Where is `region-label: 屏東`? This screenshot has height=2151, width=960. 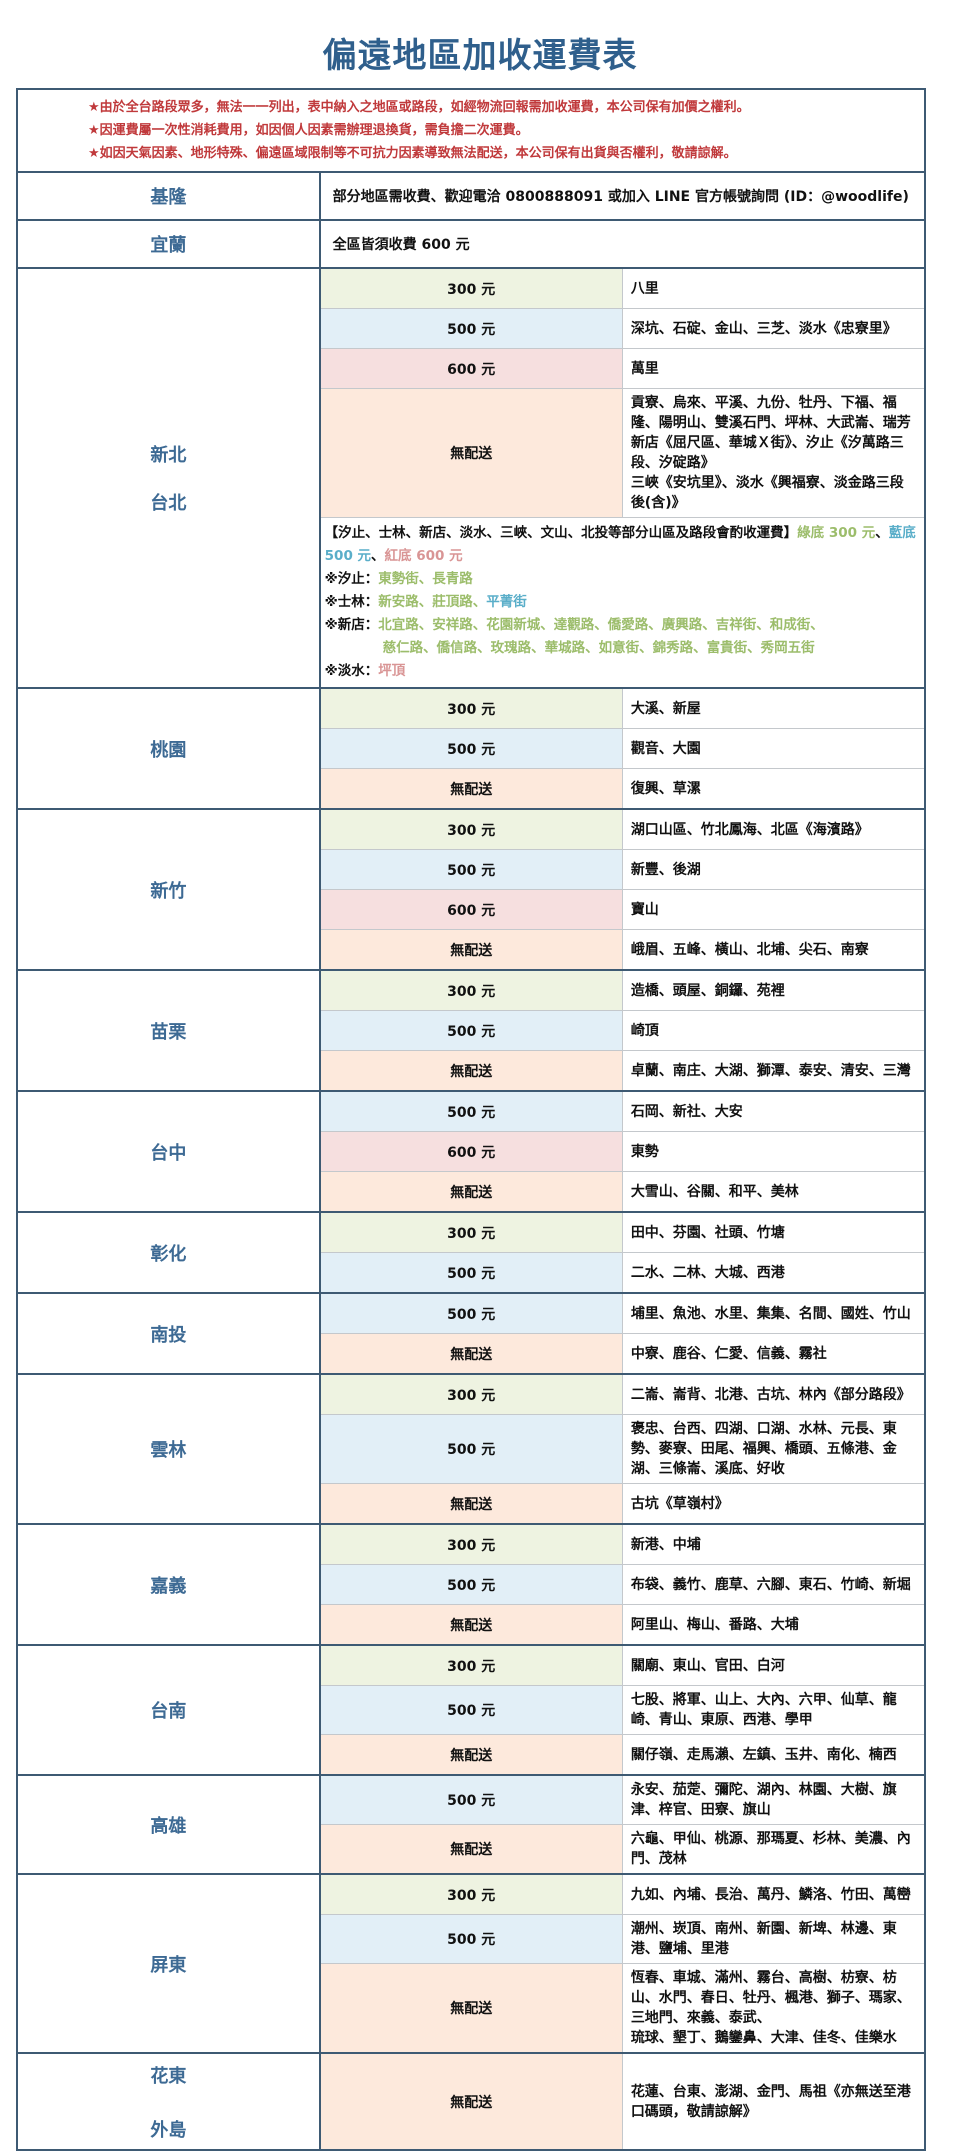 region-label: 屏東 is located at coordinates (168, 1965).